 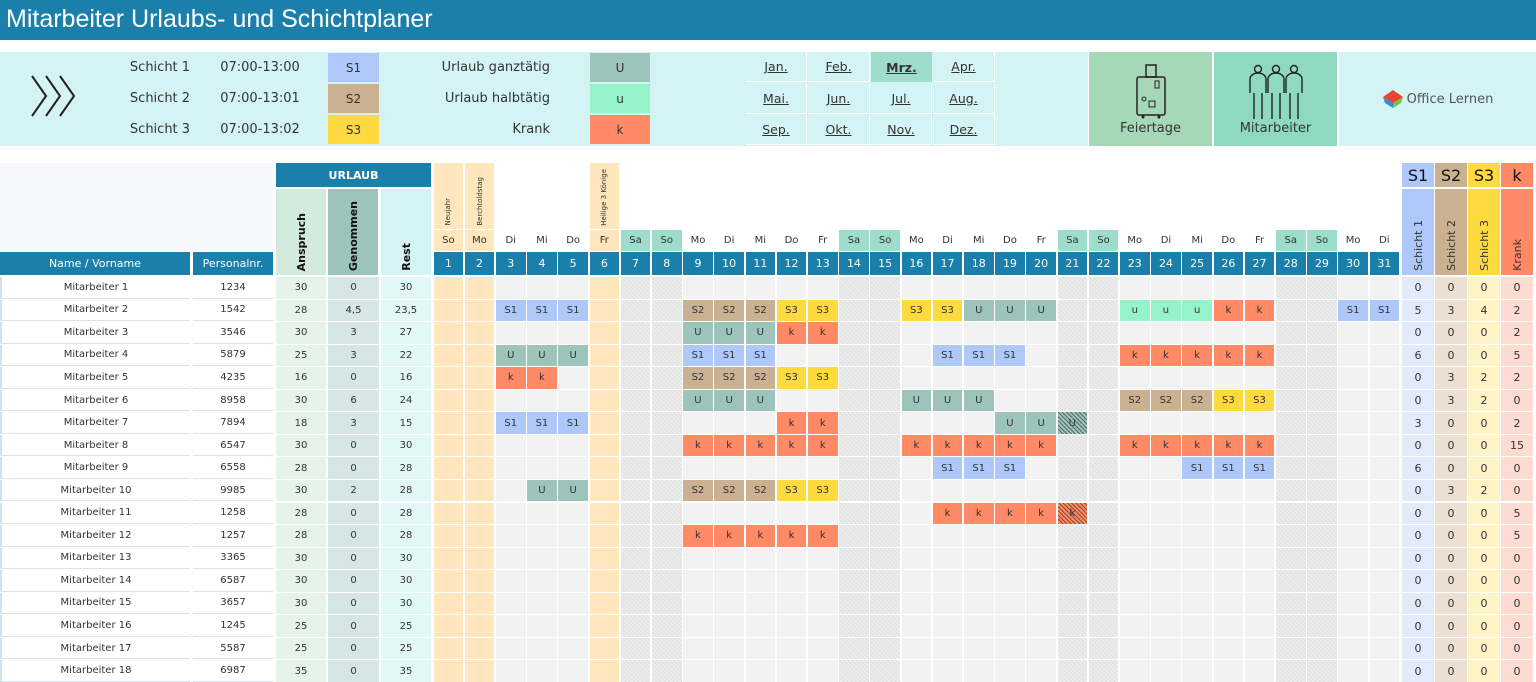 What do you see at coordinates (964, 98) in the screenshot?
I see `month-link: Aug.` at bounding box center [964, 98].